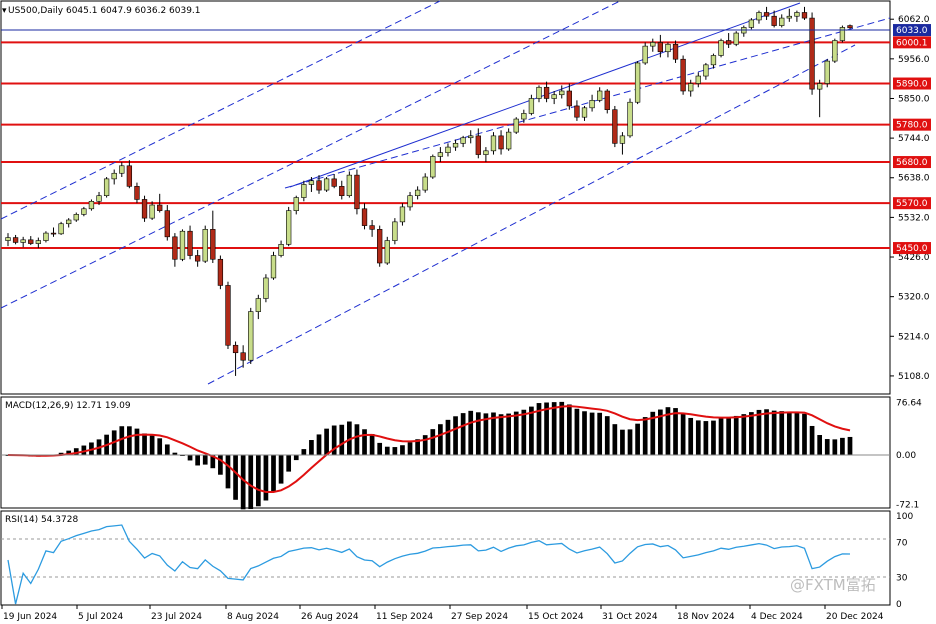 This screenshot has height=624, width=936. Describe the element at coordinates (253, 617) in the screenshot. I see `x-tick-label: 8 Aug 2024` at that location.